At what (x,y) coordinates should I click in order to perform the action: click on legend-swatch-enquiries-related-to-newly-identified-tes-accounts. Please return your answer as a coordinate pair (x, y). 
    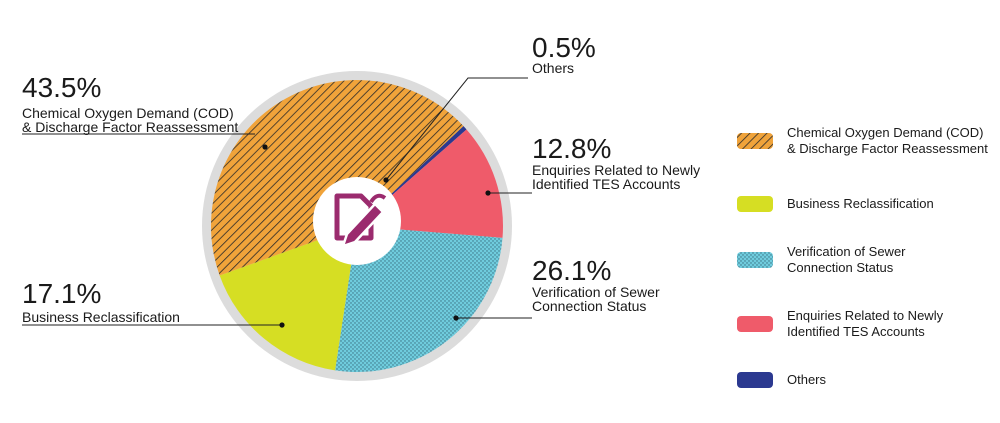
    Looking at the image, I should click on (755, 324).